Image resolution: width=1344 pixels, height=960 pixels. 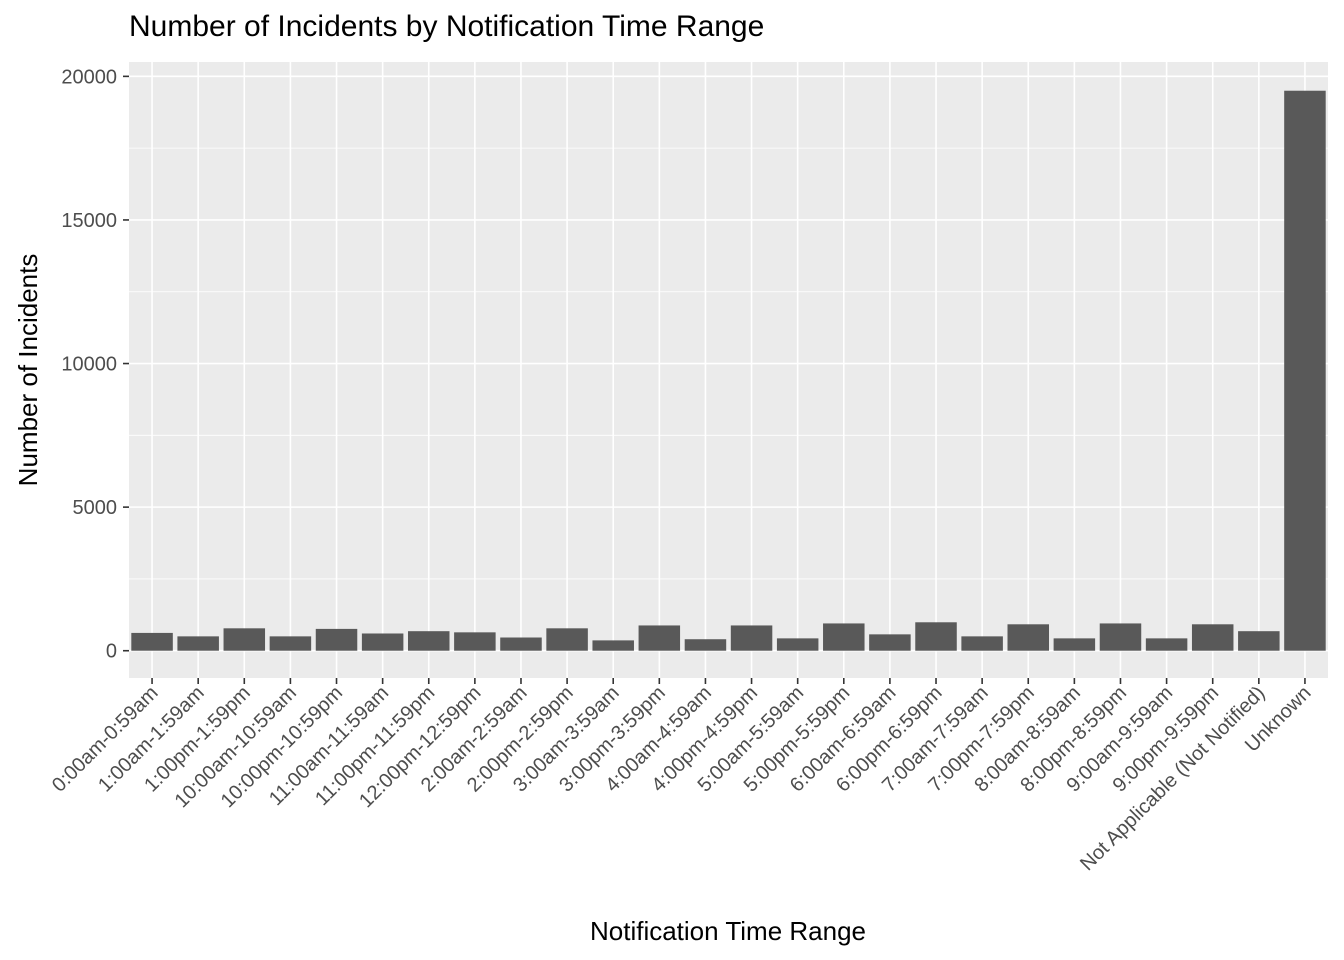 I want to click on y-tick-label: 10000, so click(x=89, y=365).